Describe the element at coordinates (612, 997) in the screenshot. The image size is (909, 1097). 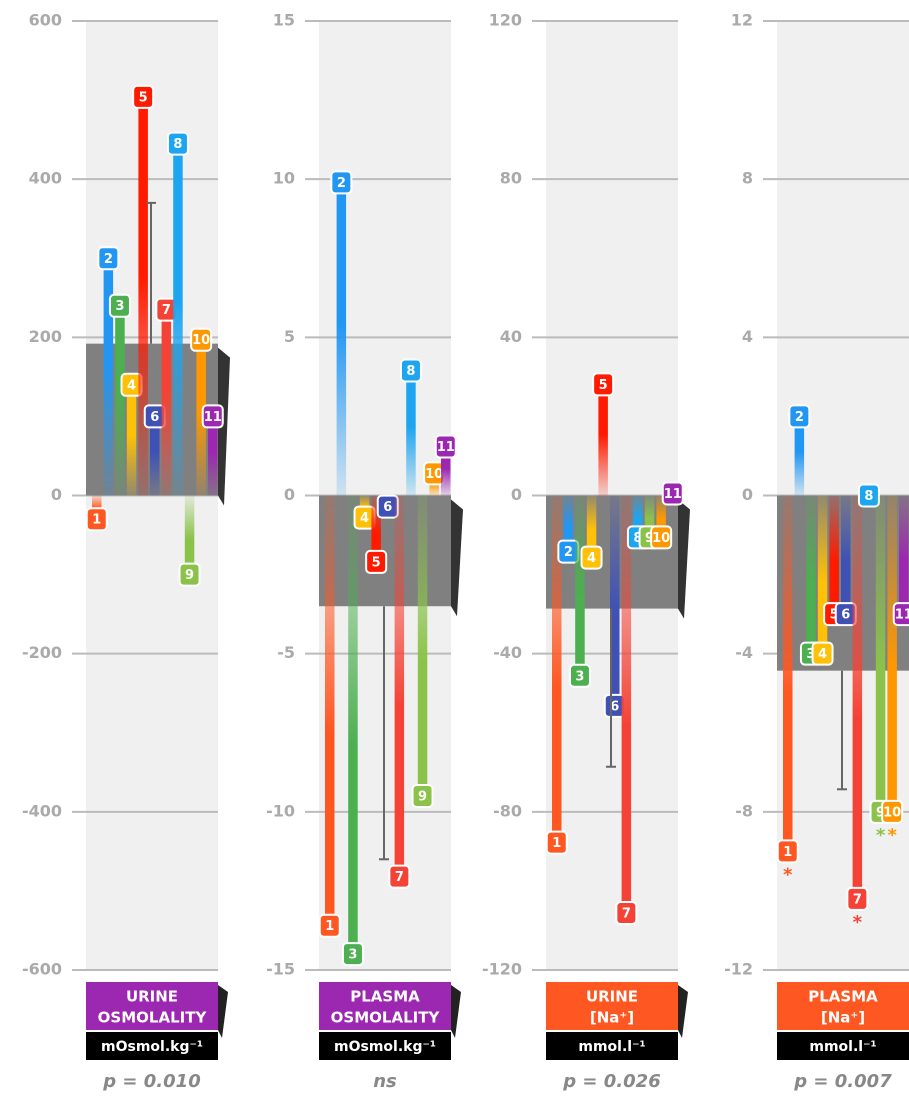
I see `panel-title: URINE` at that location.